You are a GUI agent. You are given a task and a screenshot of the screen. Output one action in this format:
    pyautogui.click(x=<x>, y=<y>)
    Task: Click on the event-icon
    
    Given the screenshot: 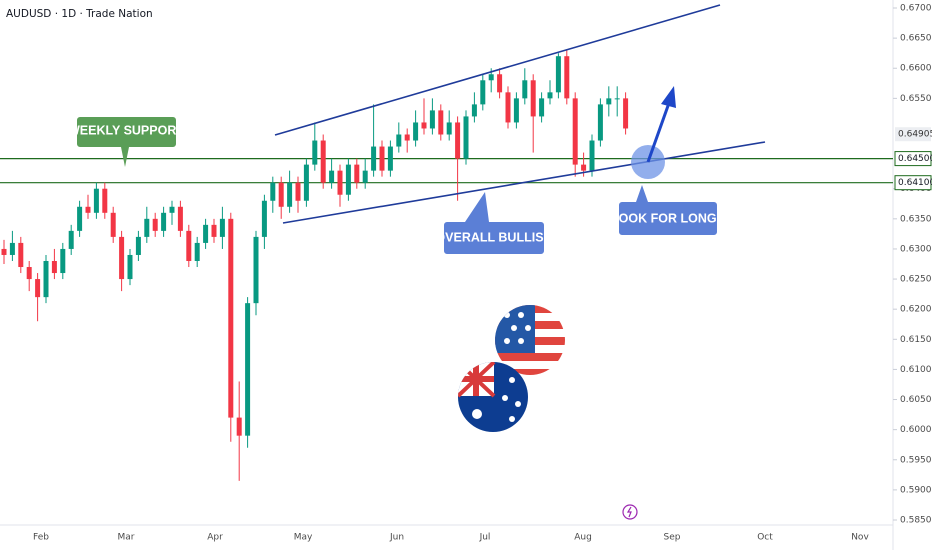 What is the action you would take?
    pyautogui.click(x=630, y=512)
    